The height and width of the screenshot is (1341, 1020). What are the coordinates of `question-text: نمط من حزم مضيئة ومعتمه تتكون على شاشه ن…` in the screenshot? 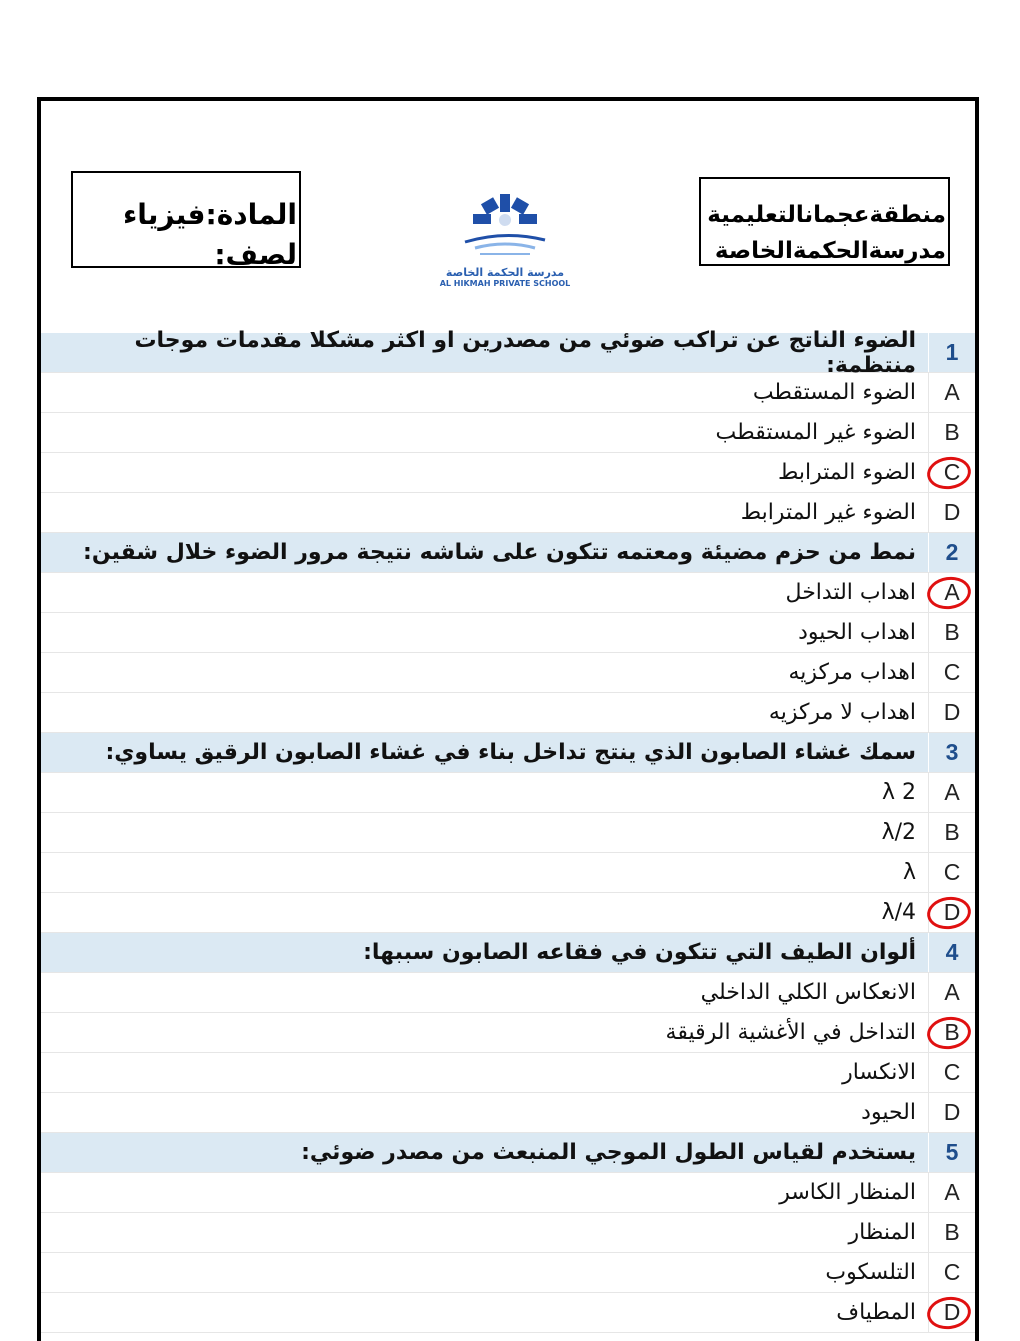 It's located at (499, 552).